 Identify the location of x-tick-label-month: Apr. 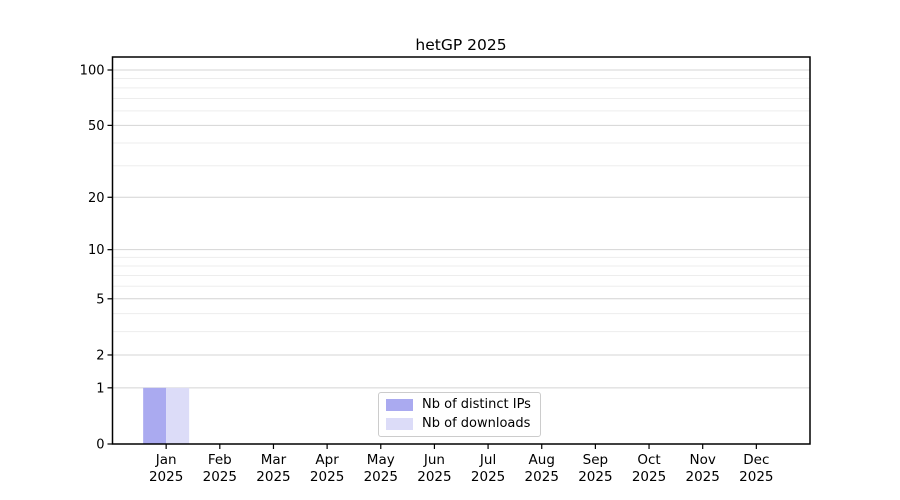
(327, 460).